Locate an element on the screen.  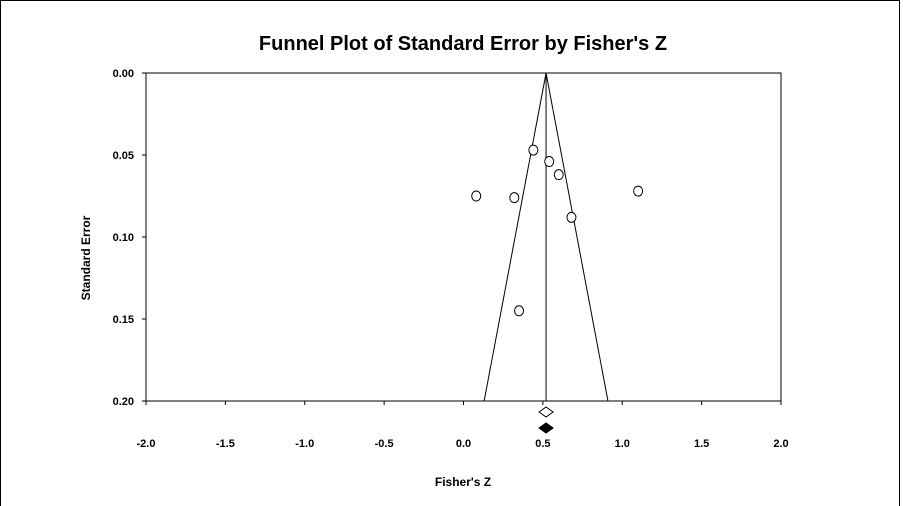
x-tick-label: -2.0 is located at coordinates (146, 444).